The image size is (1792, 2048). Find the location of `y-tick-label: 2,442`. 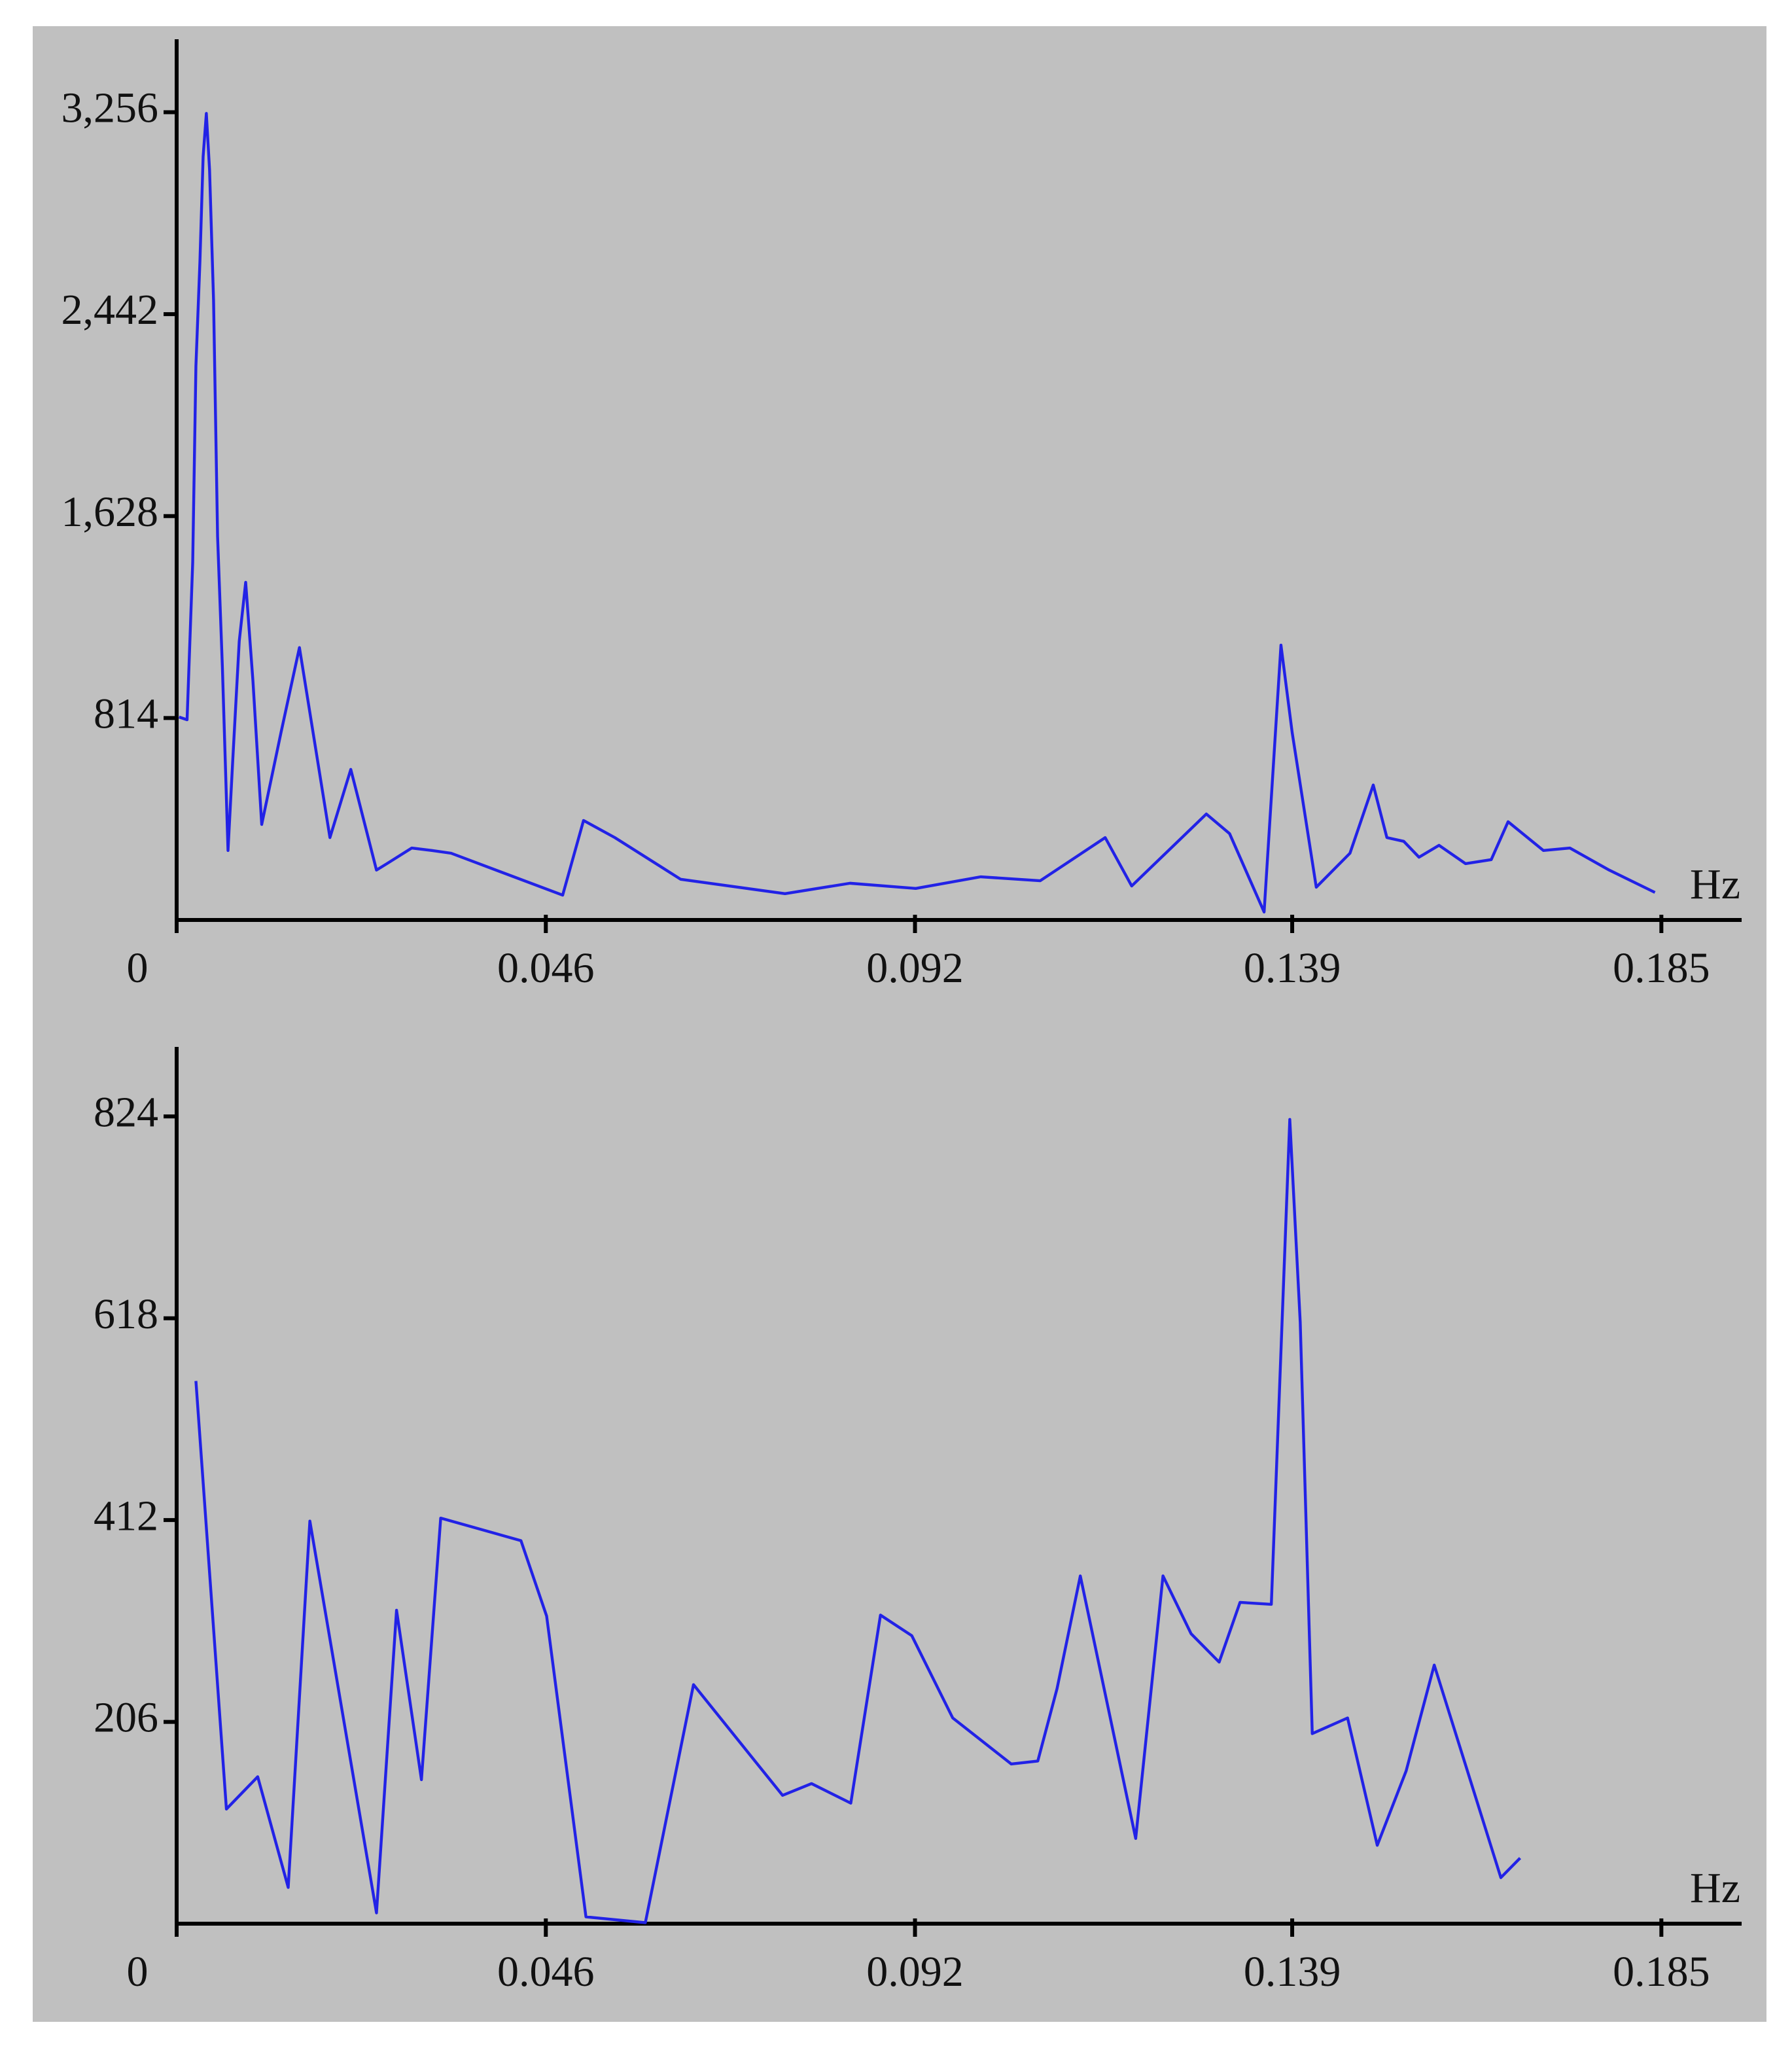

y-tick-label: 2,442 is located at coordinates (110, 310).